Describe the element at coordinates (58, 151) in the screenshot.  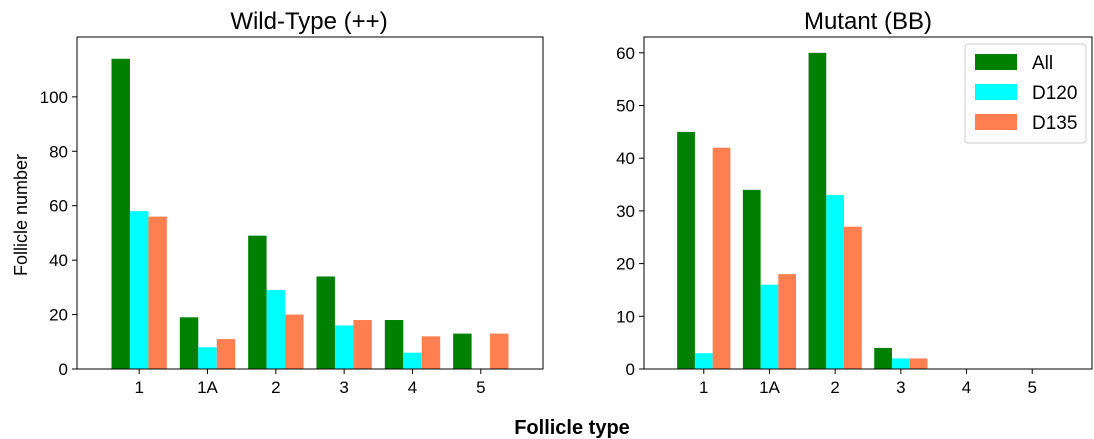
I see `y-tick-label: 80` at that location.